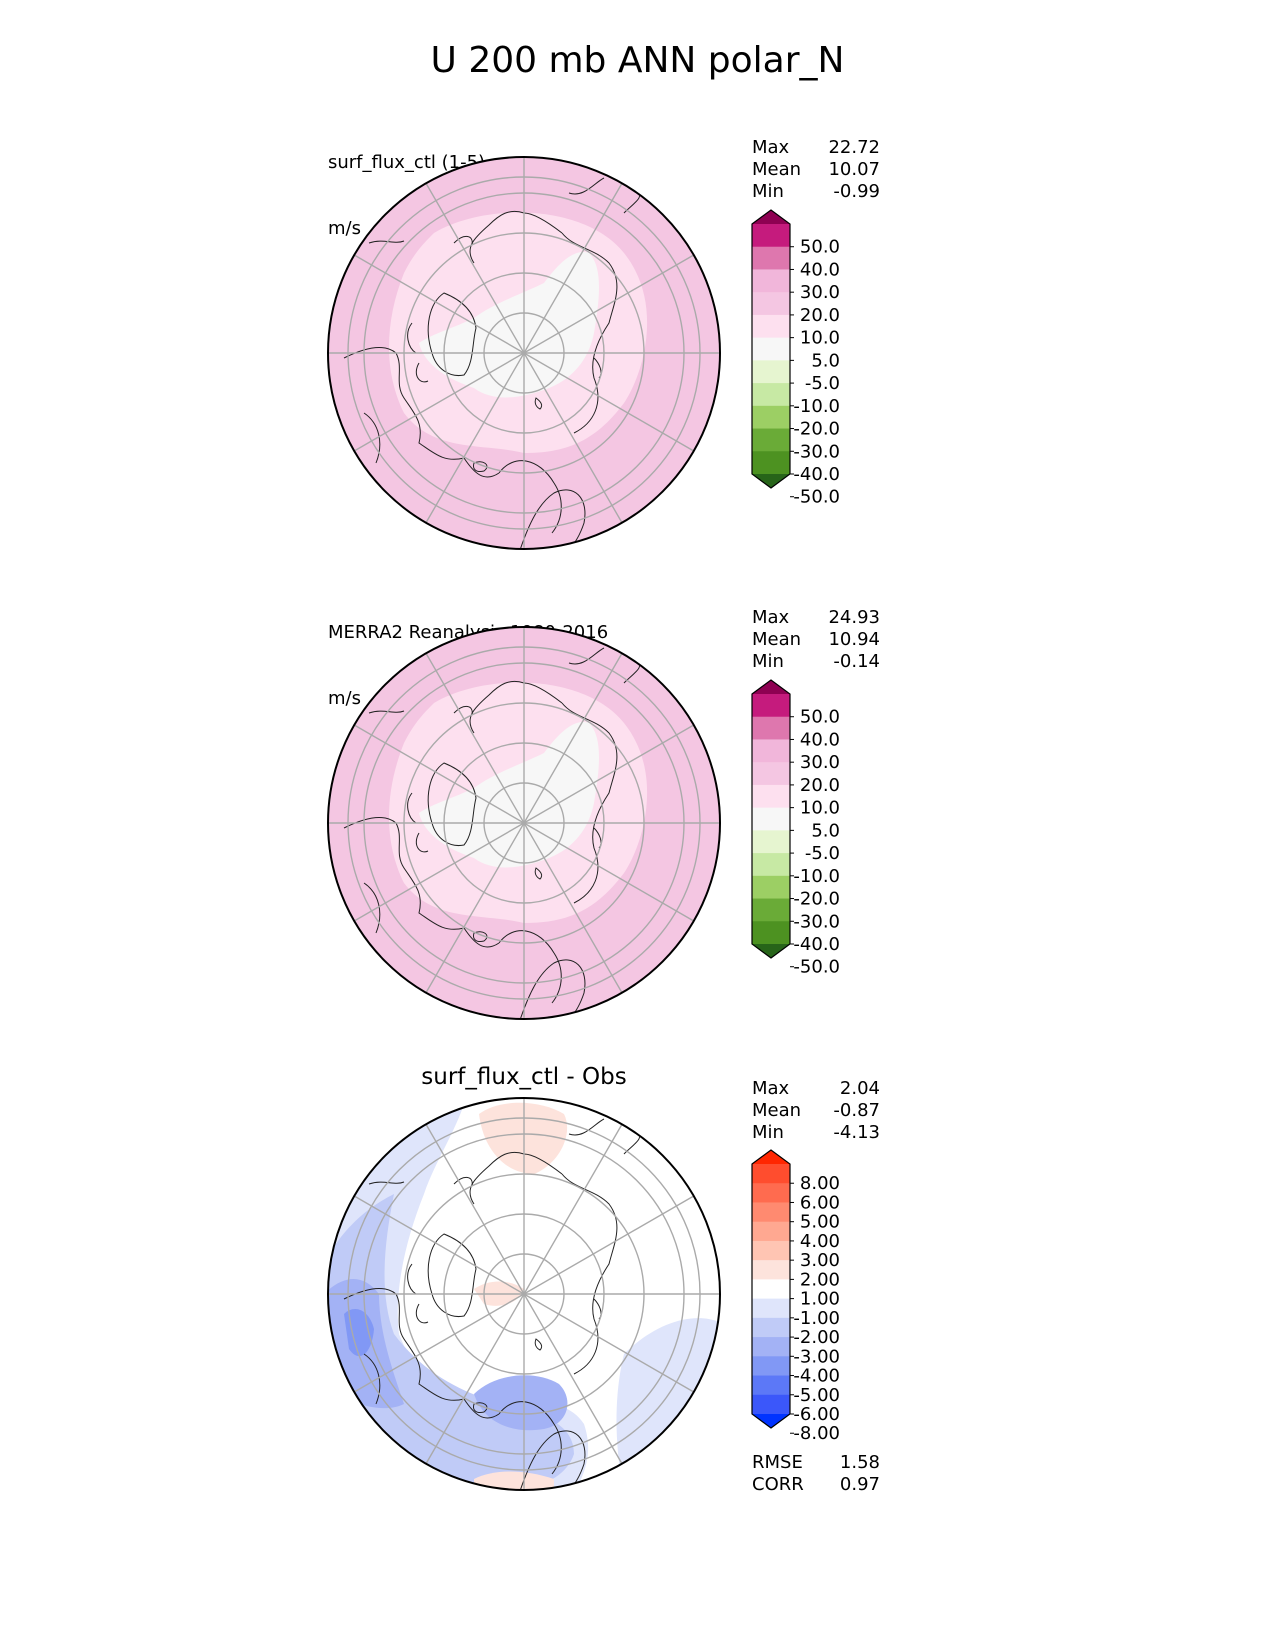 The width and height of the screenshot is (1275, 1650). What do you see at coordinates (768, 1132) in the screenshot?
I see `stat-label: Min` at bounding box center [768, 1132].